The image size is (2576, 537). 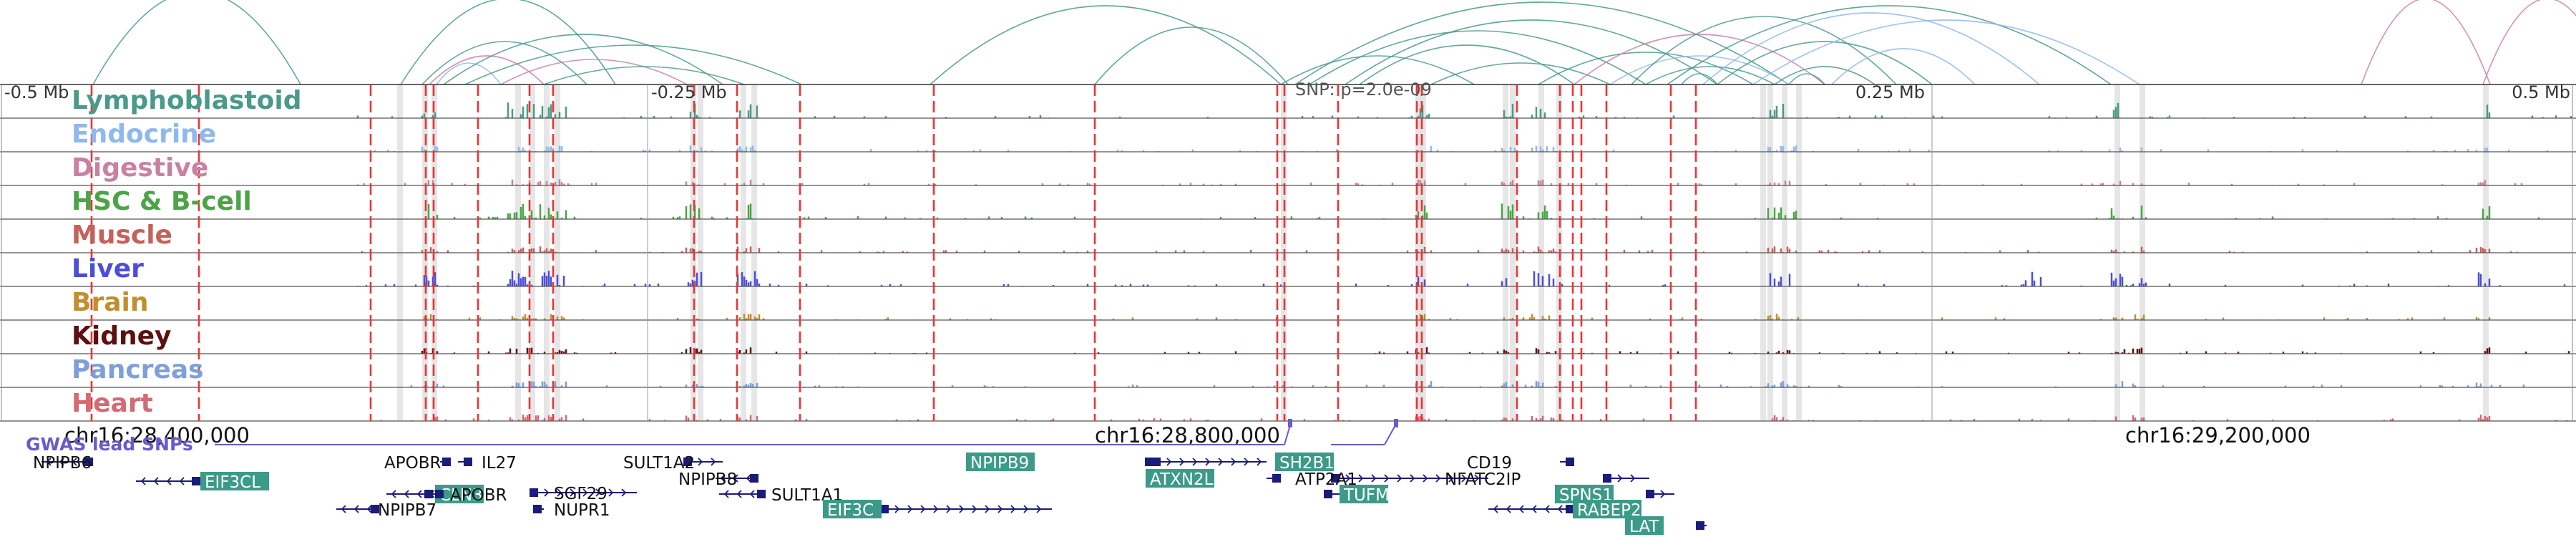 What do you see at coordinates (499, 463) in the screenshot?
I see `gene-label: IL27` at bounding box center [499, 463].